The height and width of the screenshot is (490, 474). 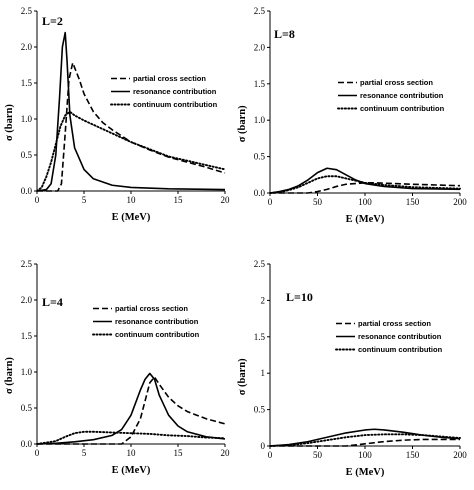 I want to click on y-tick-label: 0, so click(x=263, y=446).